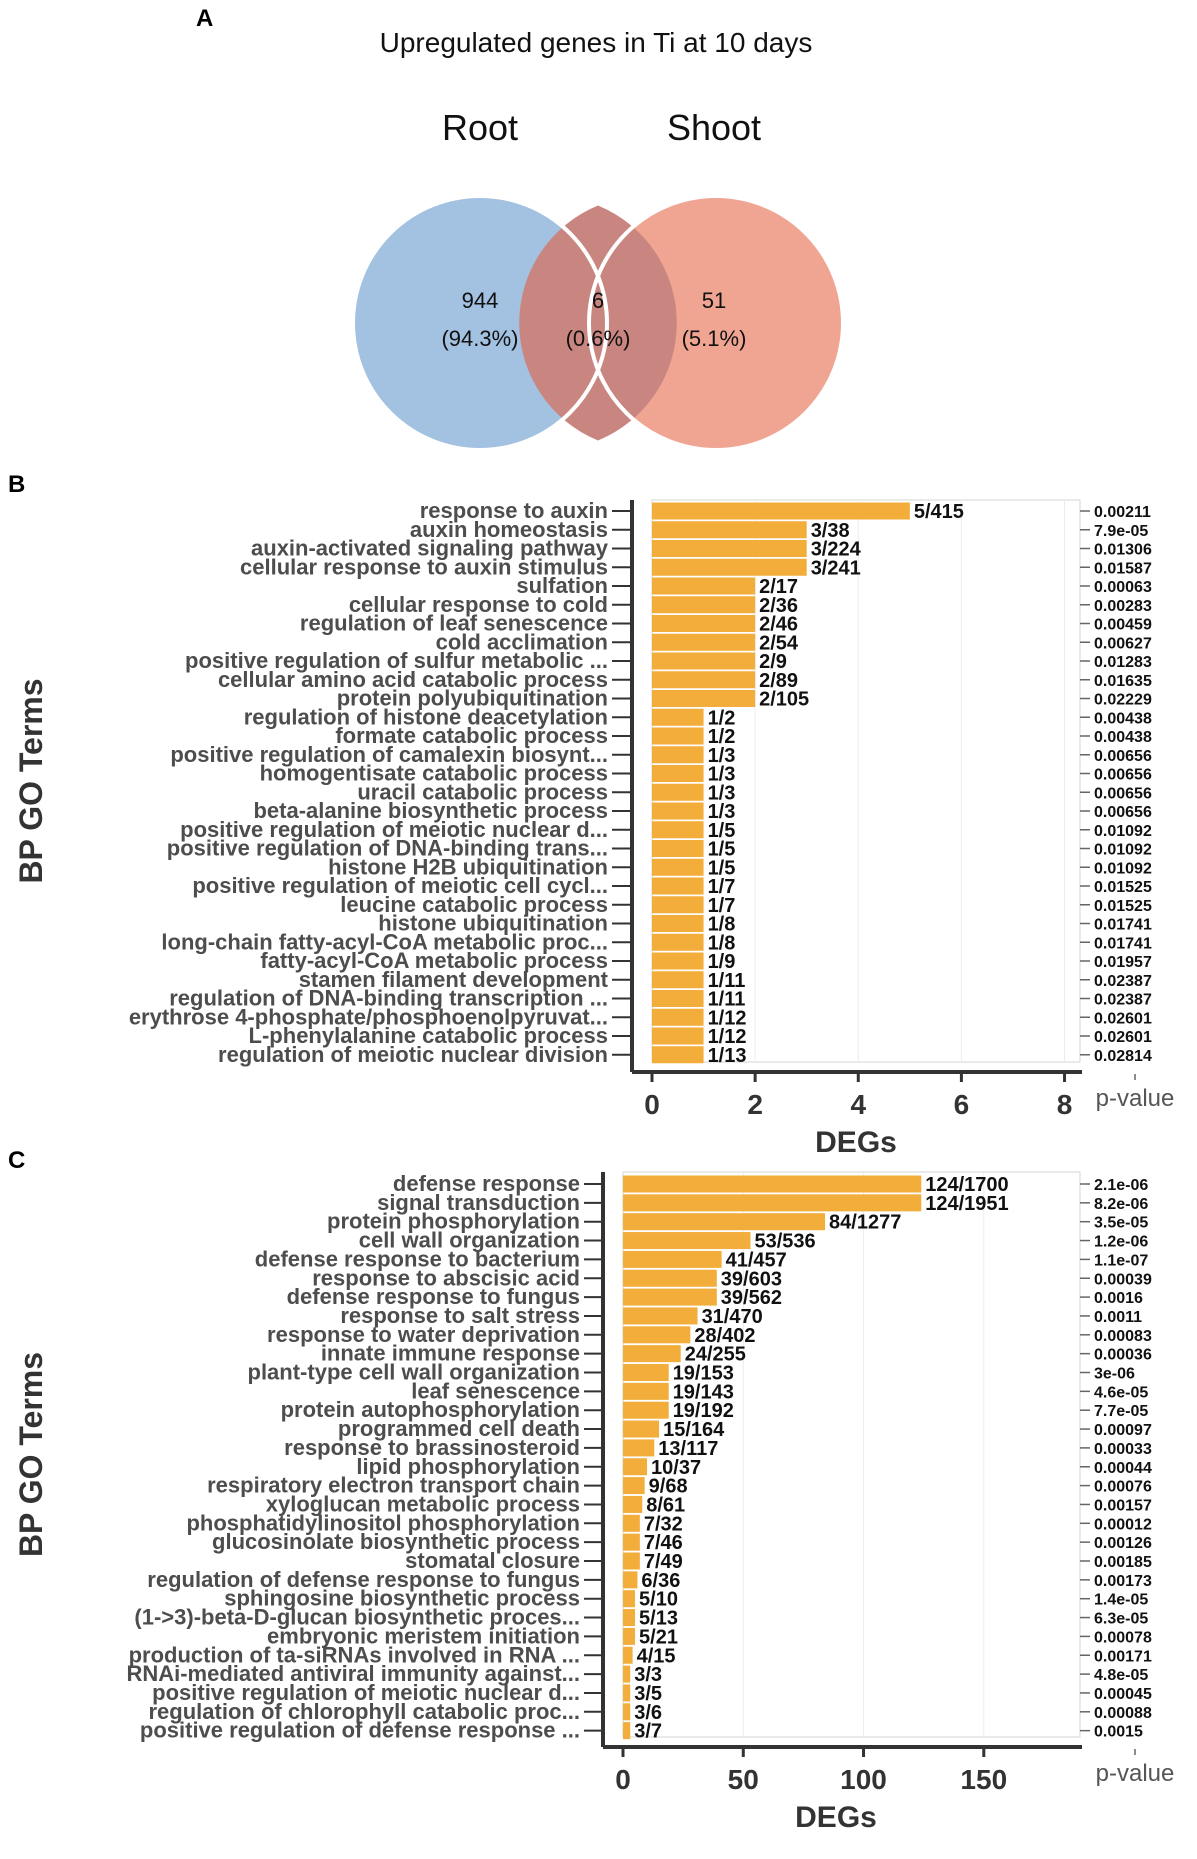  I want to click on bar-label: 3/3, so click(648, 1675).